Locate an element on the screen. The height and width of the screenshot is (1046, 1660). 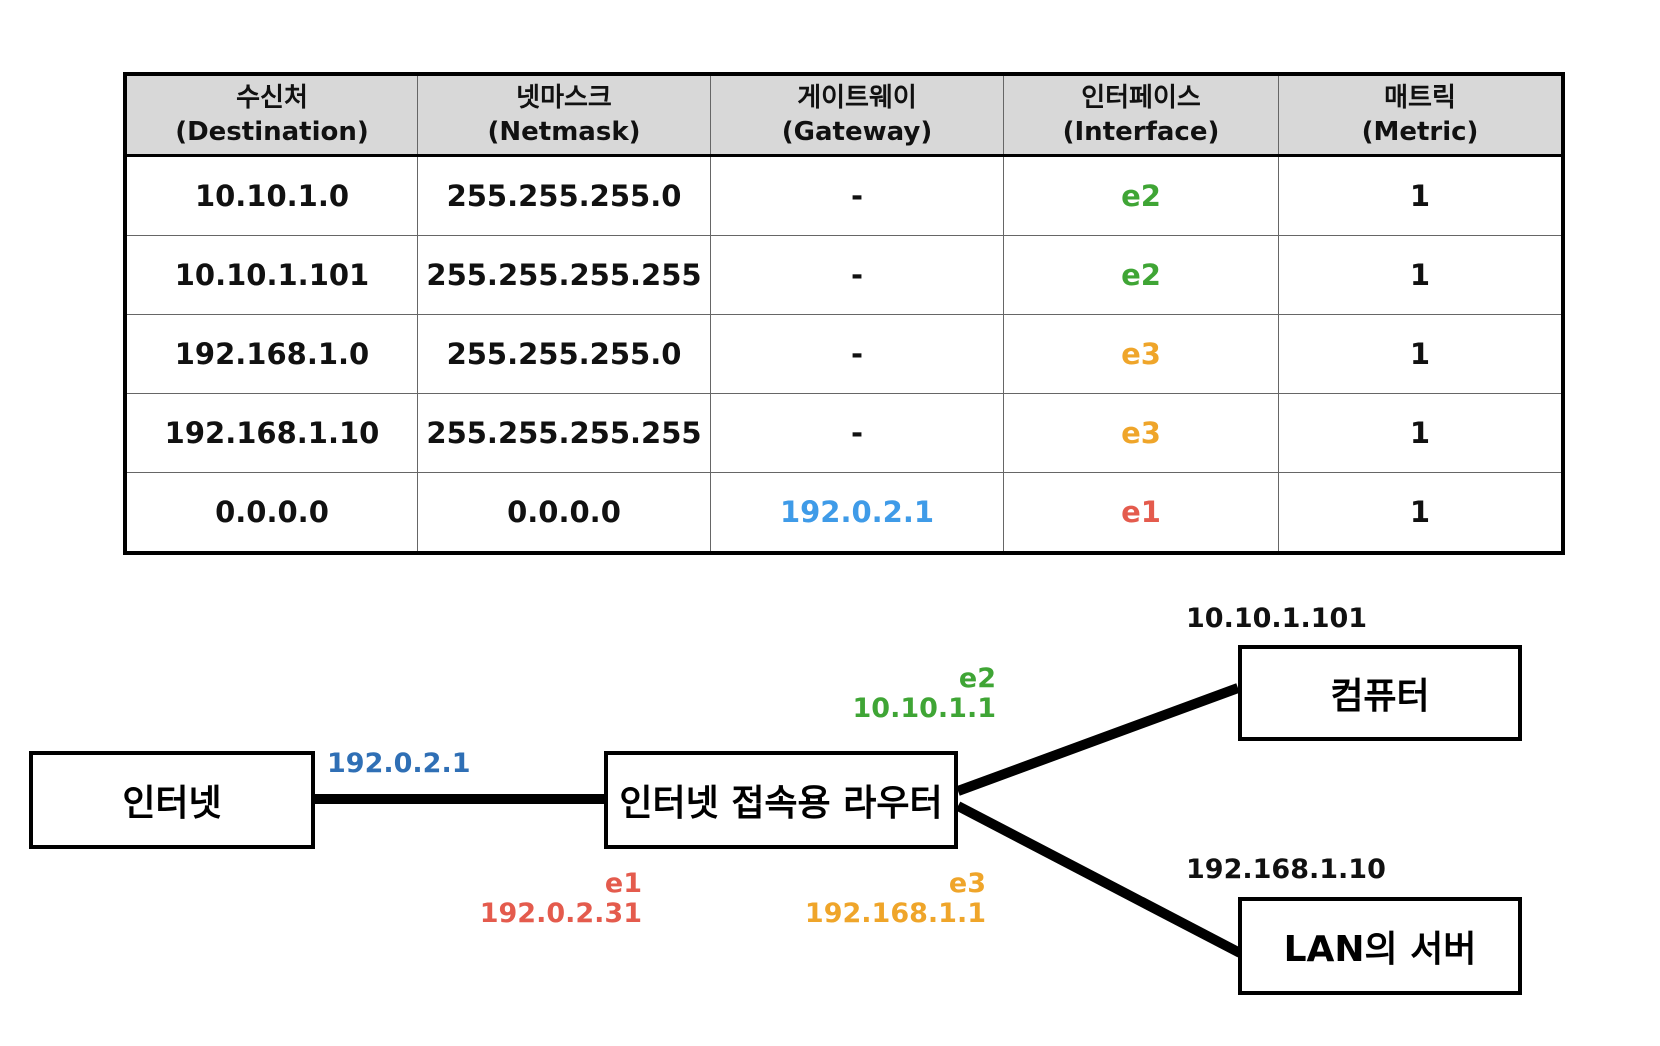
computer-node-label: 컴퓨터 is located at coordinates (1380, 696).